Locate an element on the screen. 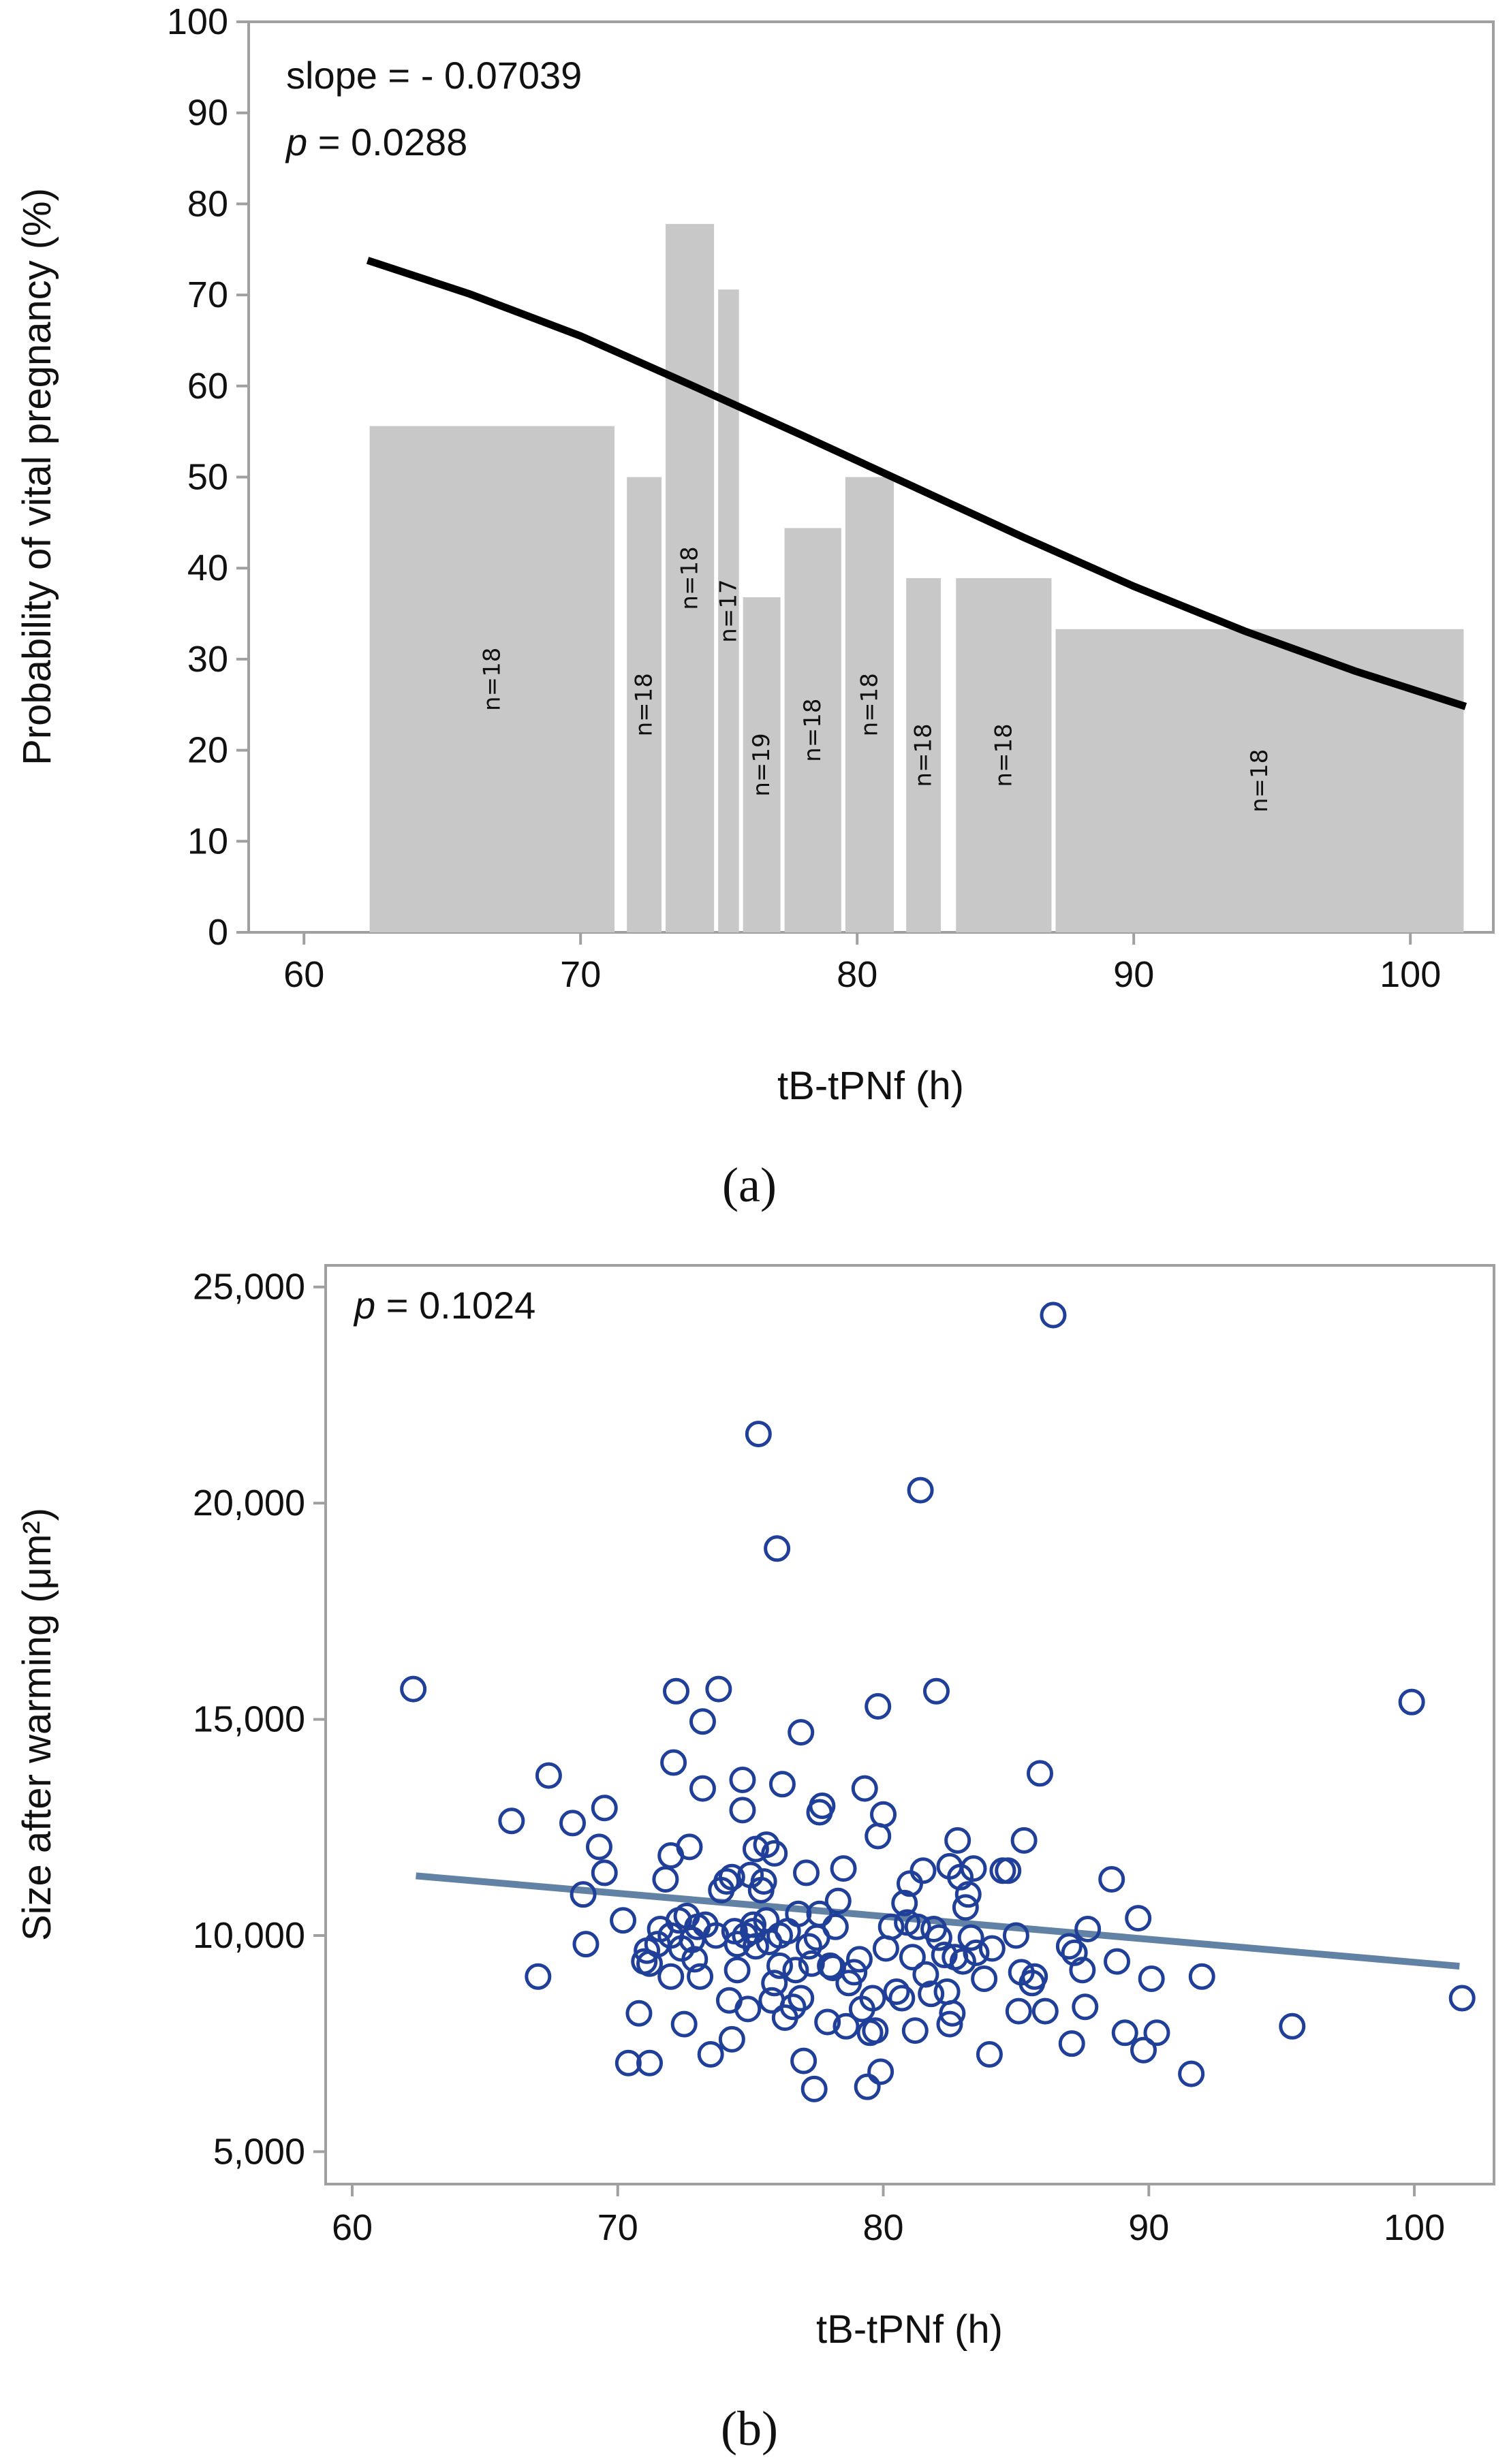 The image size is (1509, 2464). panel-b-label: (b) is located at coordinates (749, 2428).